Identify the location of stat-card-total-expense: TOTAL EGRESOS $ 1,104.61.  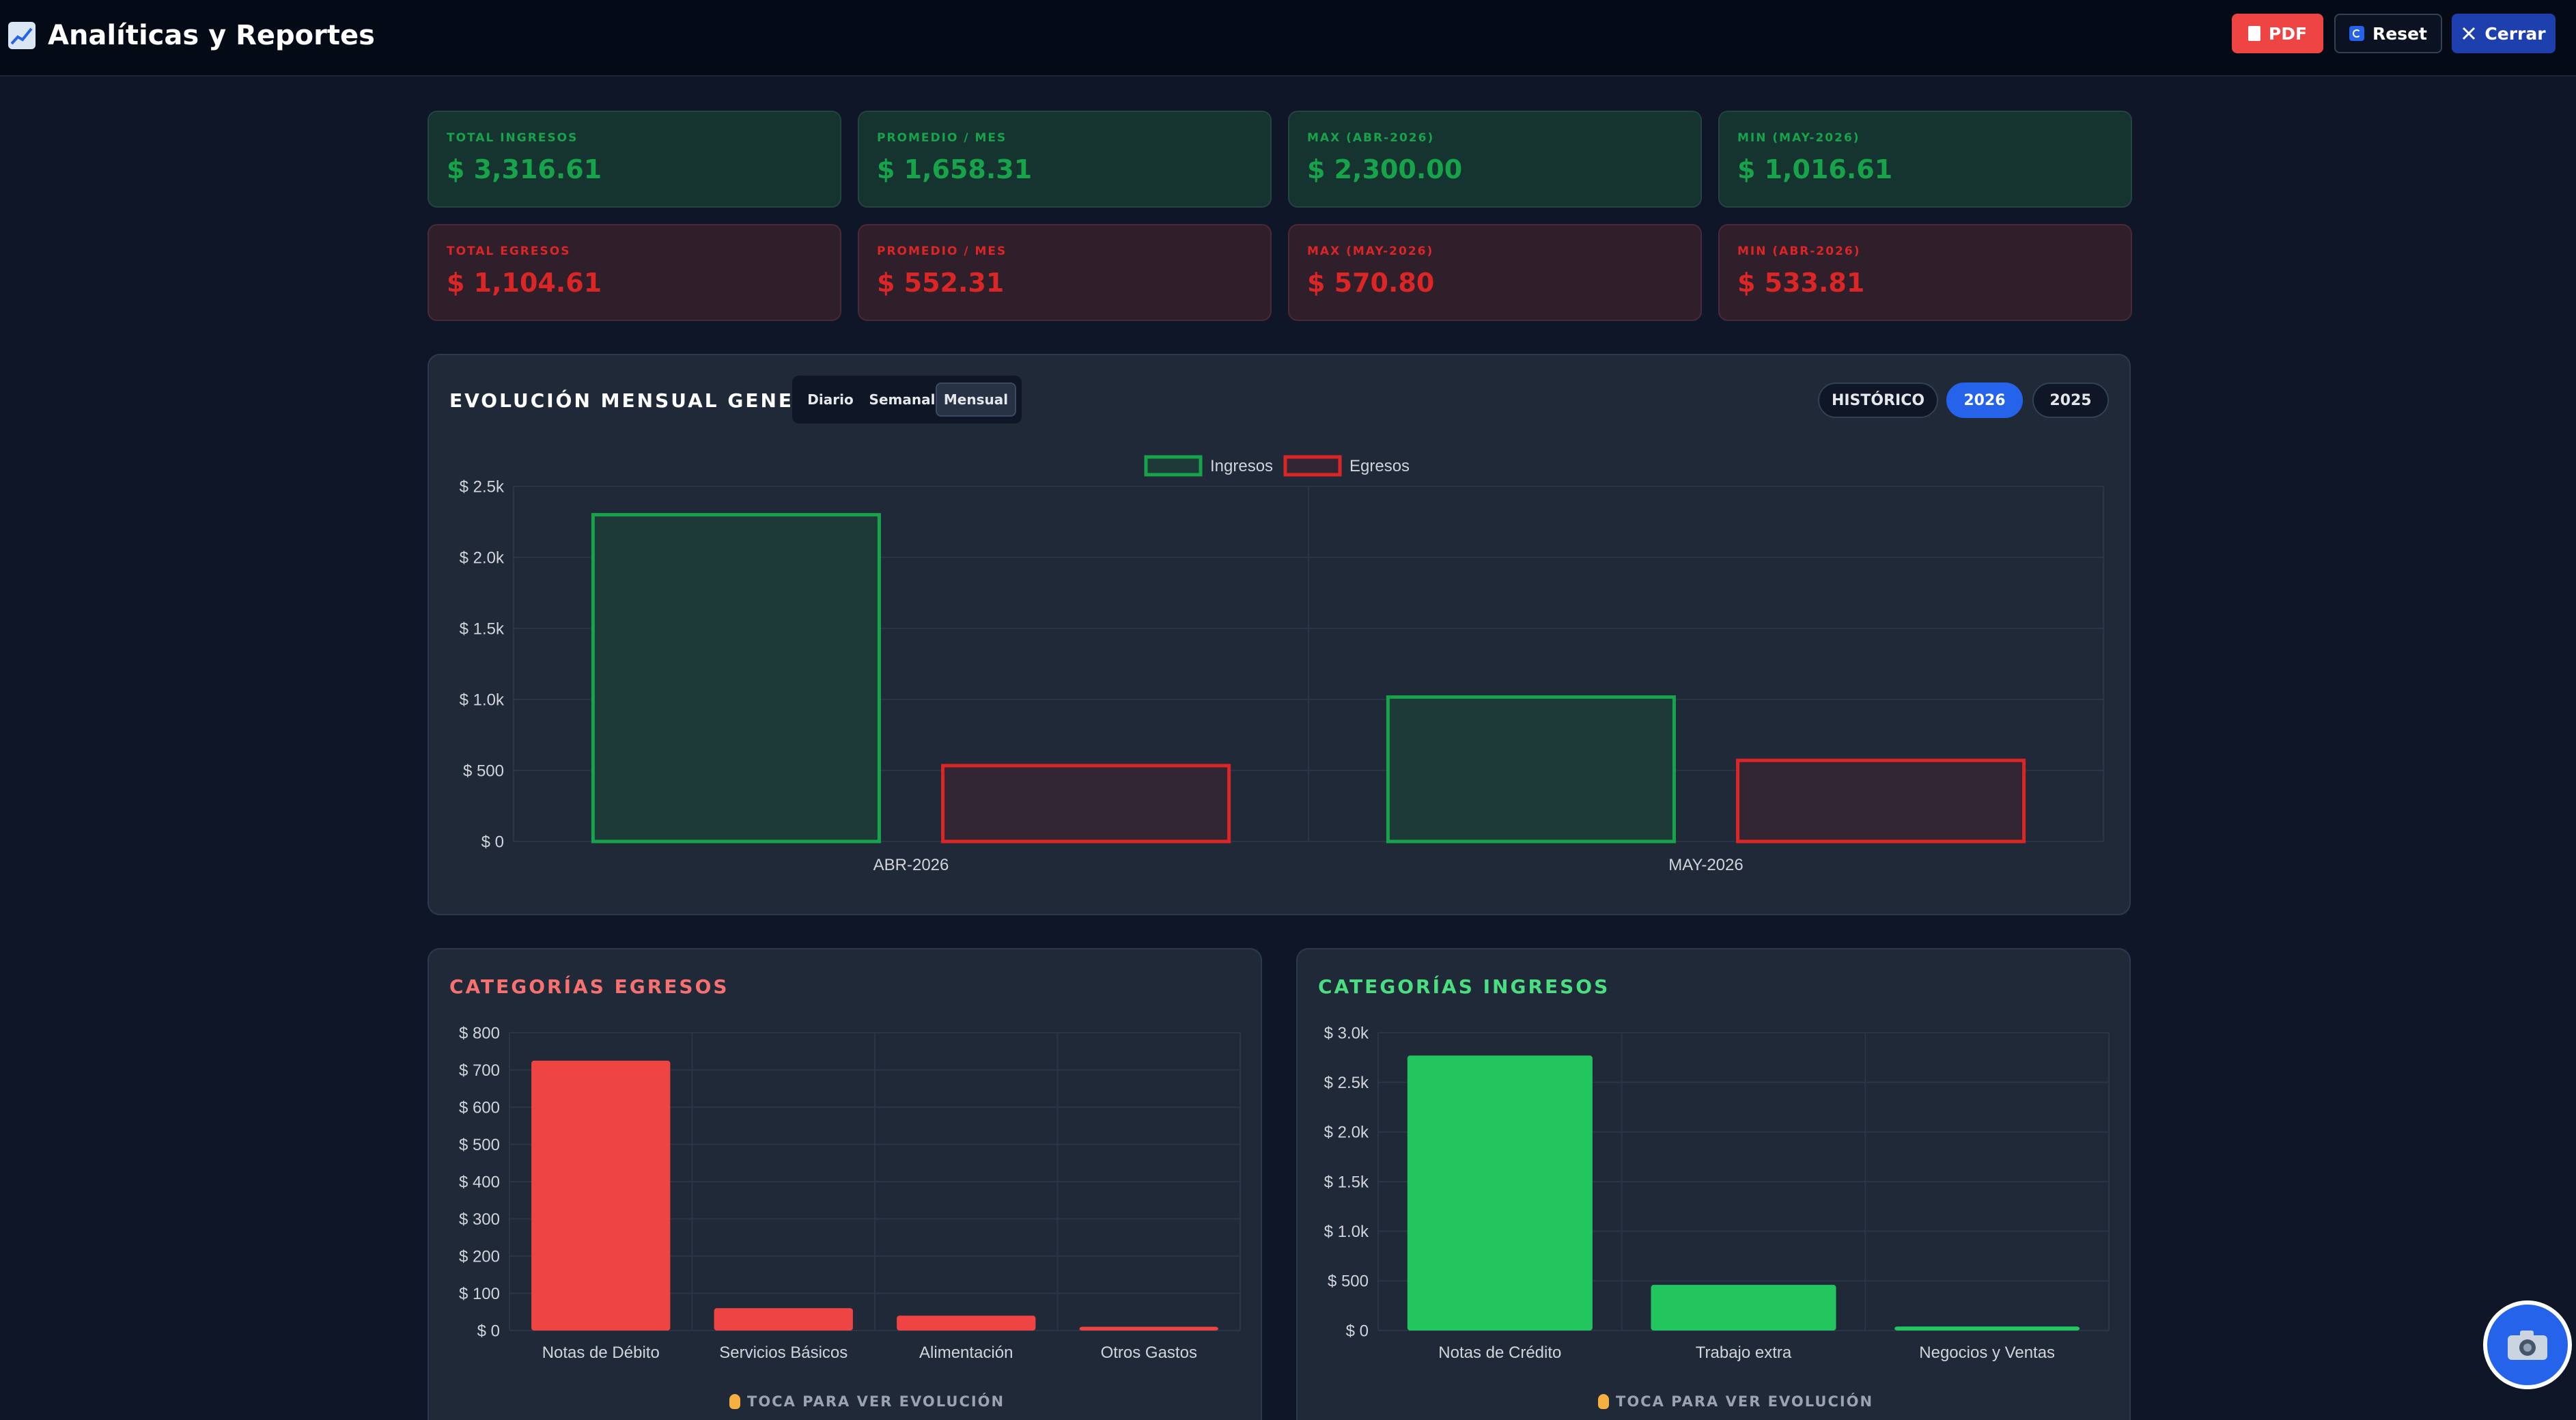
(634, 272).